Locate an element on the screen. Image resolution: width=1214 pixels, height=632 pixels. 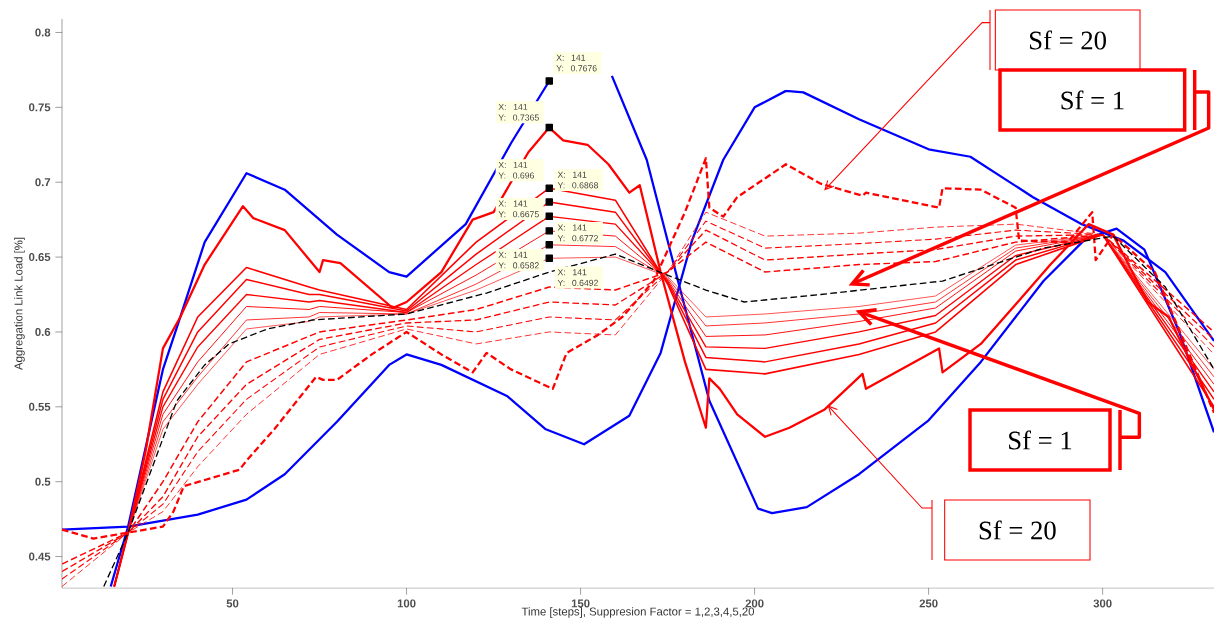
y-tick-label: 0.5 is located at coordinates (43, 481).